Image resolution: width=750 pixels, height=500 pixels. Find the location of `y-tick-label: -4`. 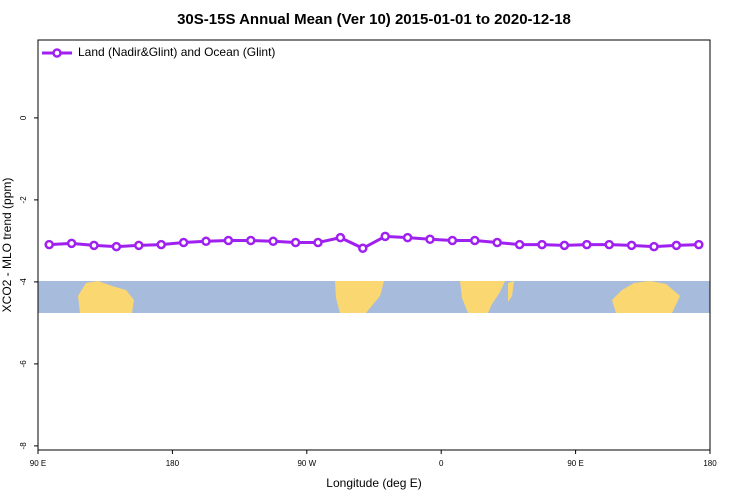

y-tick-label: -4 is located at coordinates (23, 282).